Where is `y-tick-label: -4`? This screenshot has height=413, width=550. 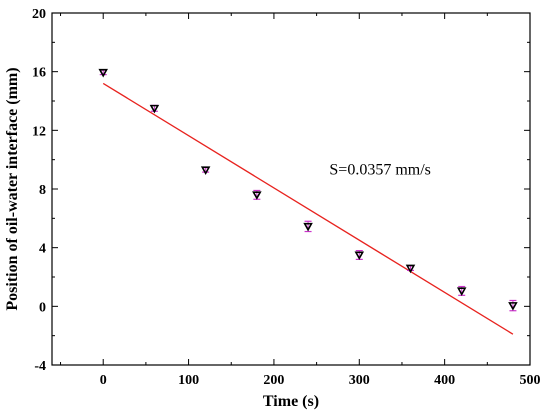 y-tick-label: -4 is located at coordinates (40, 366).